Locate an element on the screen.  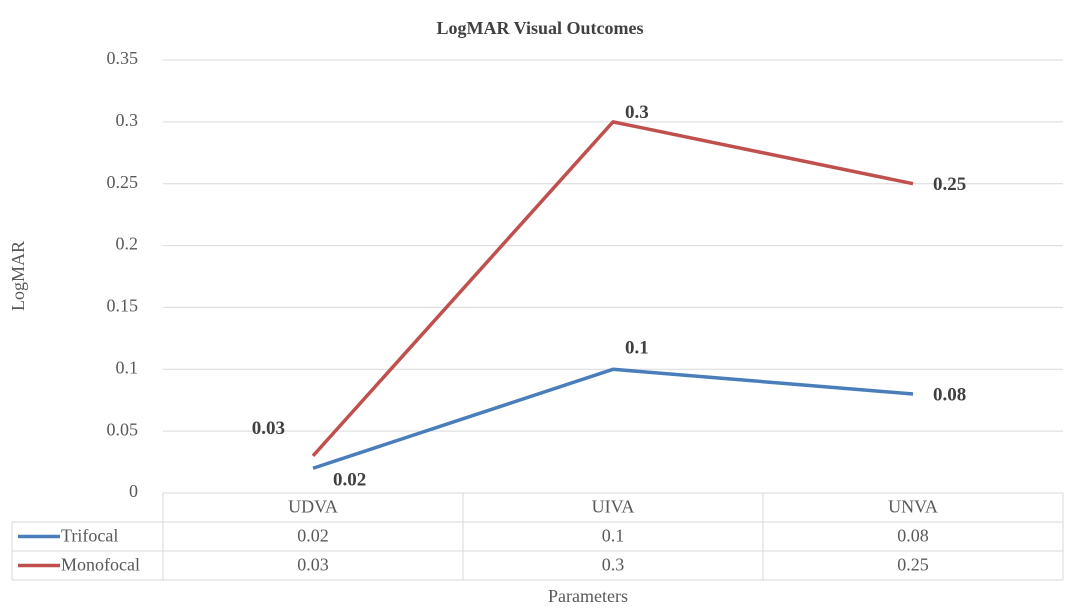
data-label: 0.03 is located at coordinates (268, 428).